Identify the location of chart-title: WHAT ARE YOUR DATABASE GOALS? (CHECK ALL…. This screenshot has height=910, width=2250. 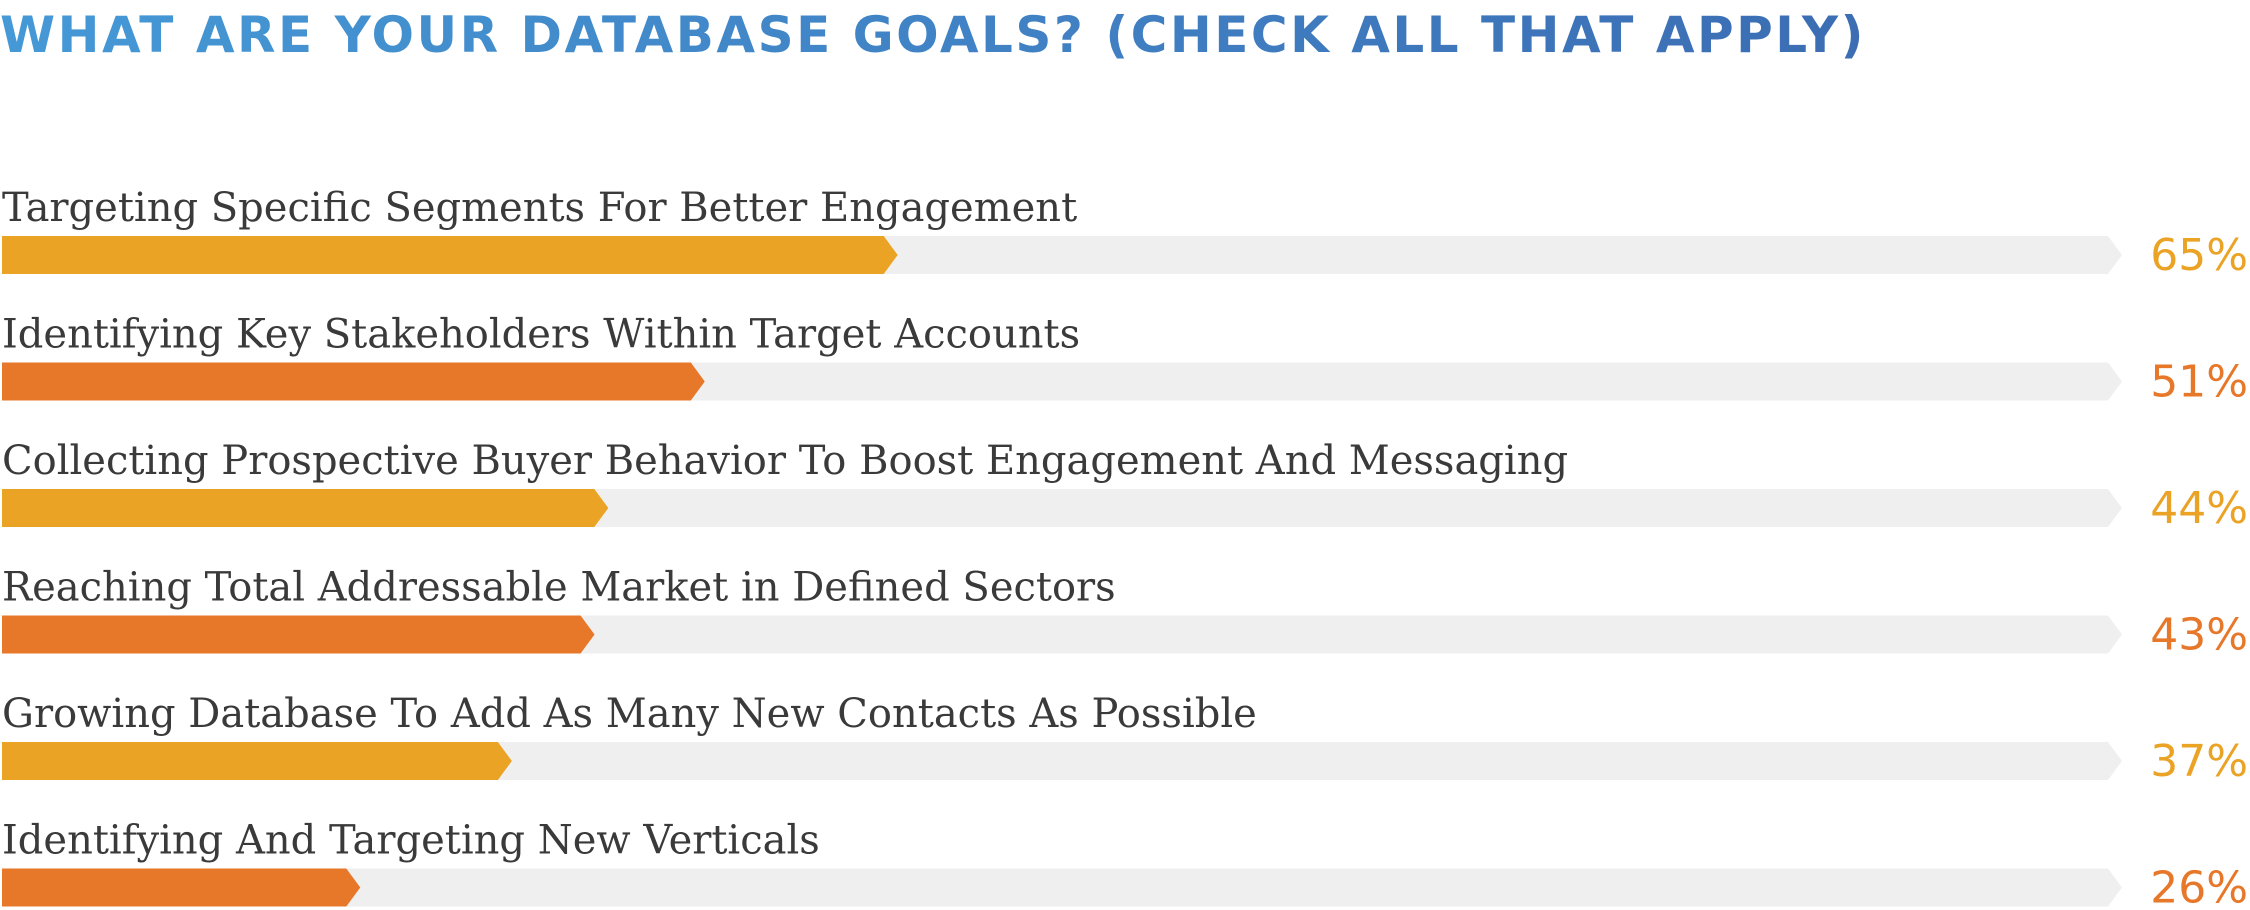
(1125, 35).